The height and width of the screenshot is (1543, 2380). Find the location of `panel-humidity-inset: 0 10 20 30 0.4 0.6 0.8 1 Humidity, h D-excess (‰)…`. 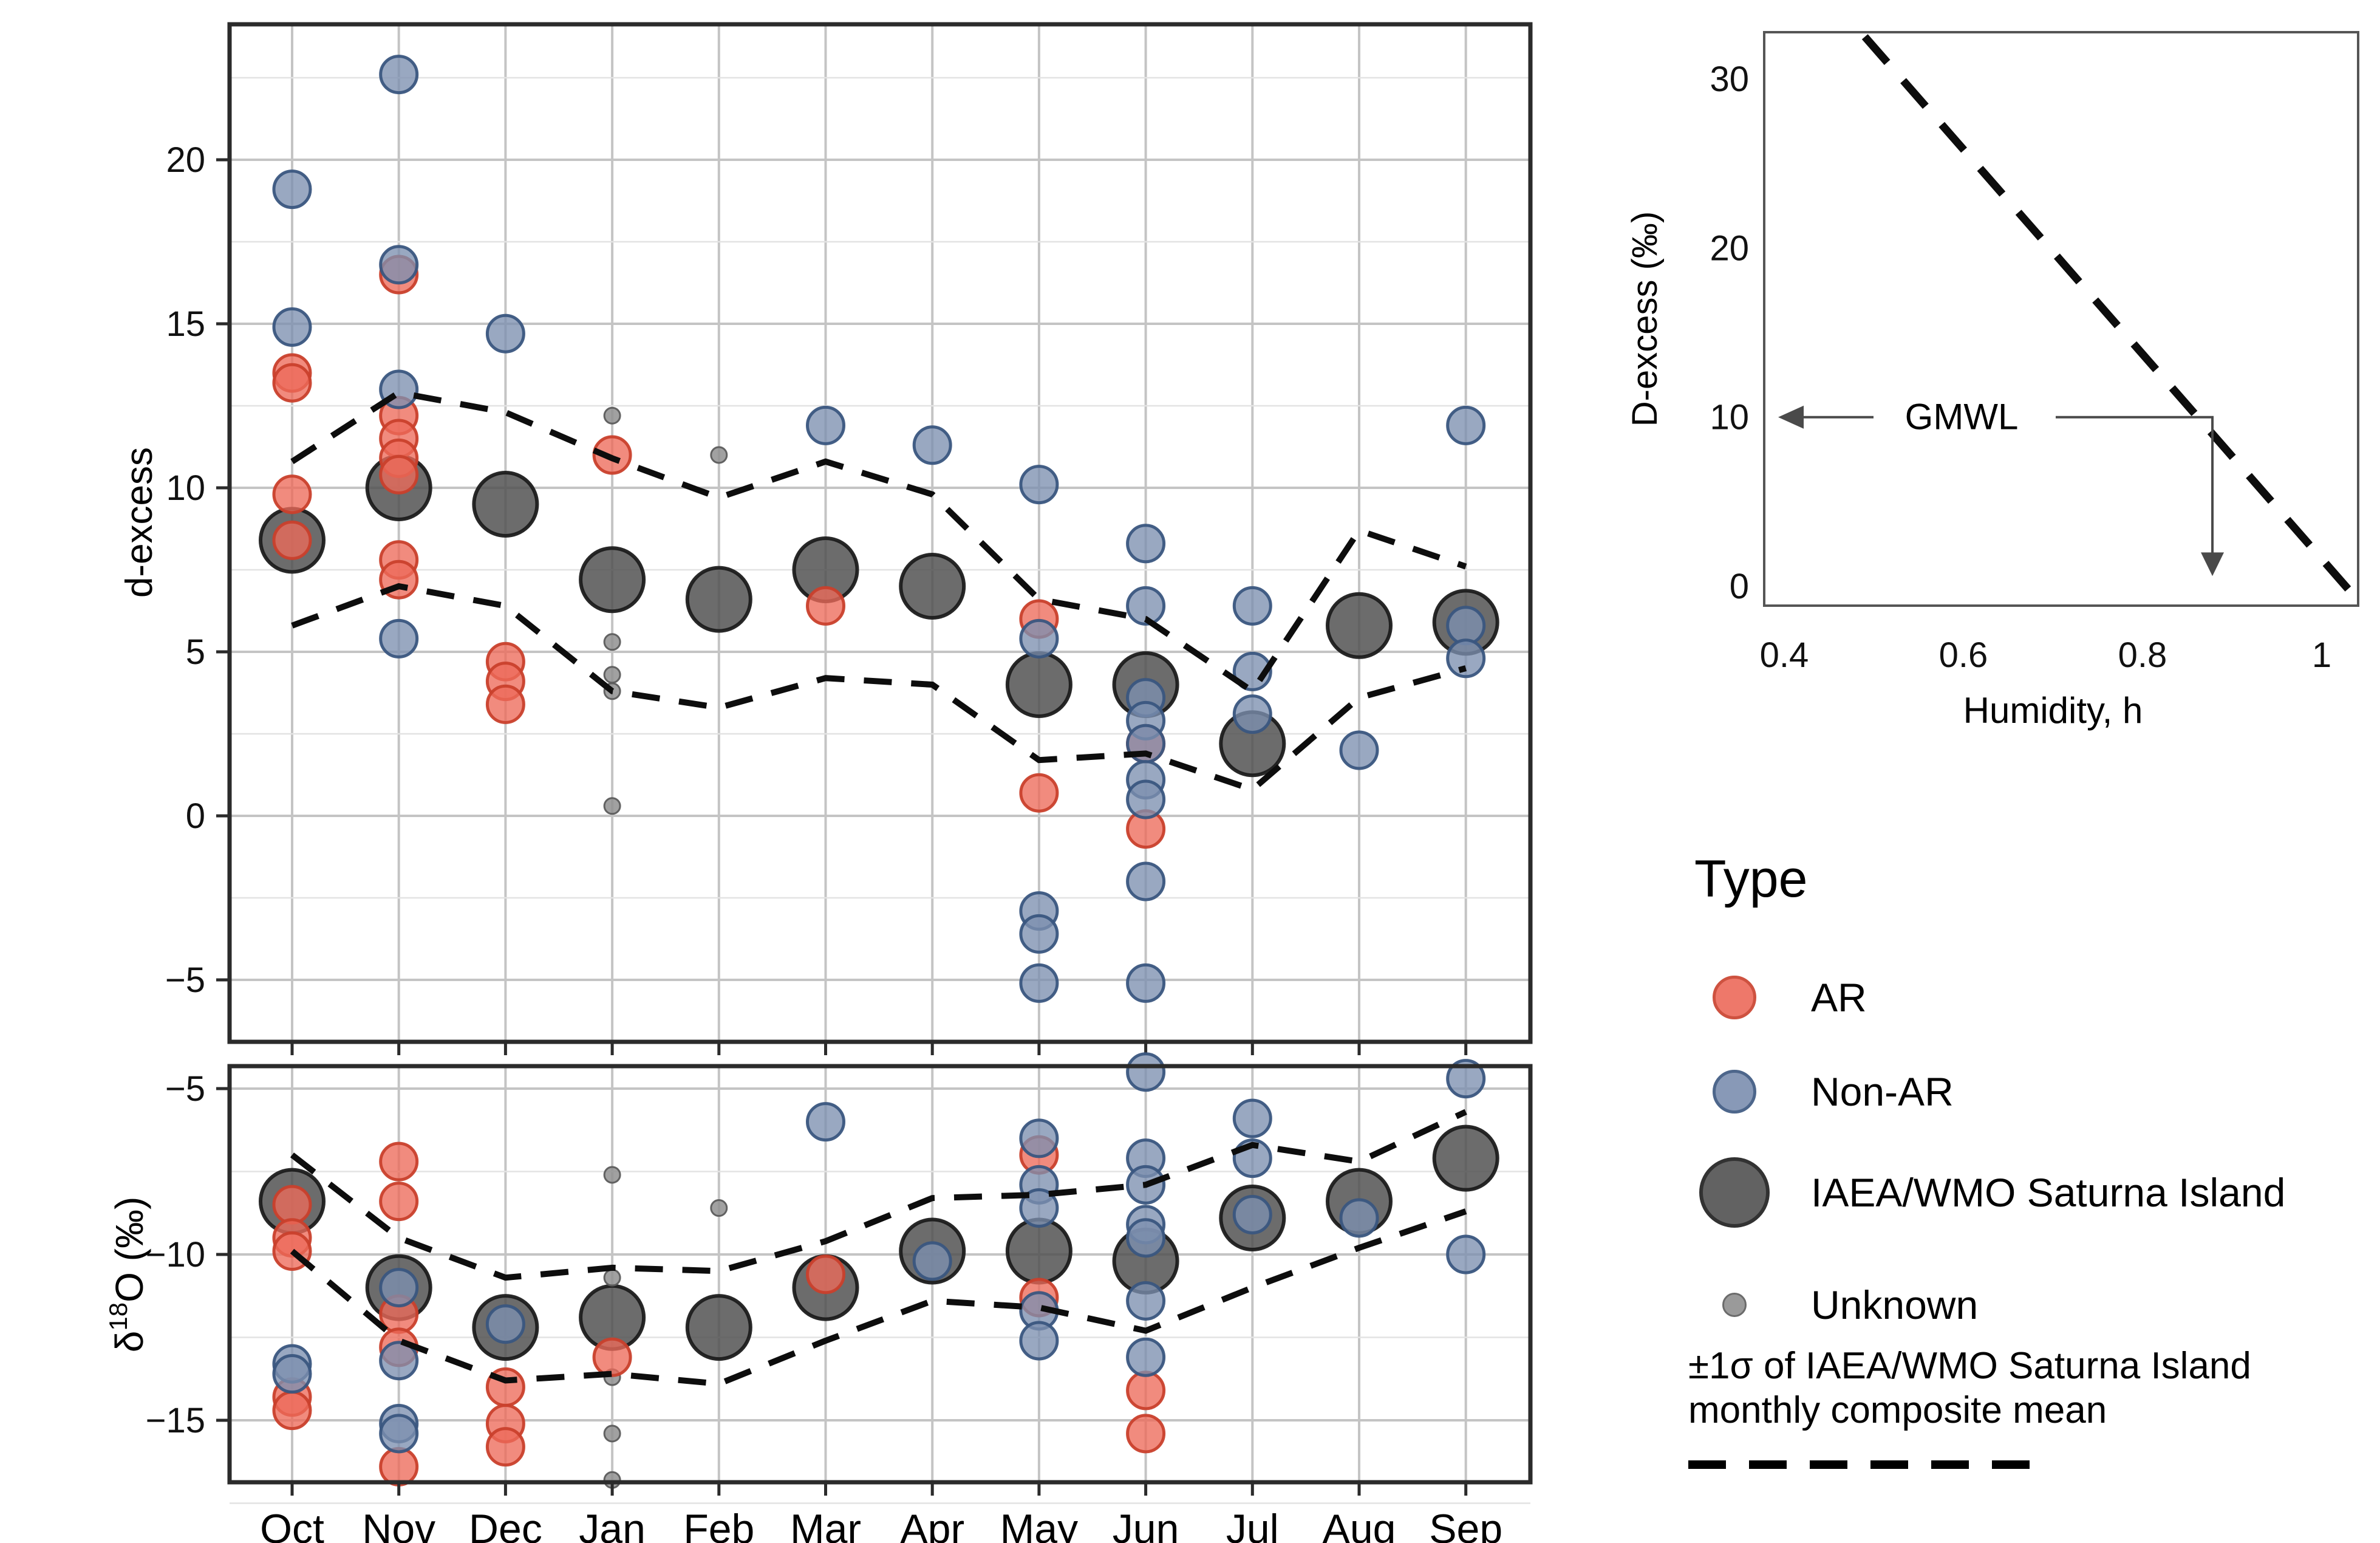

panel-humidity-inset: 0 10 20 30 0.4 0.6 0.8 1 Humidity, h D-excess (‰)… is located at coordinates (1992, 381).